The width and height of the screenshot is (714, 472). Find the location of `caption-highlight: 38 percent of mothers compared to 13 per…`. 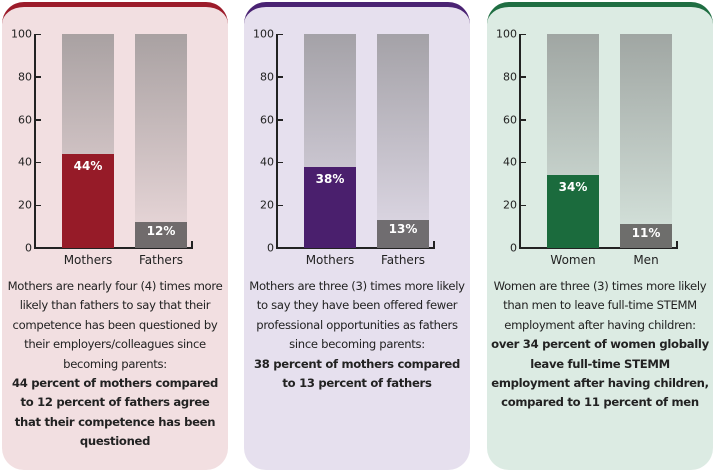

caption-highlight: 38 percent of mothers compared to 13 per… is located at coordinates (357, 373).